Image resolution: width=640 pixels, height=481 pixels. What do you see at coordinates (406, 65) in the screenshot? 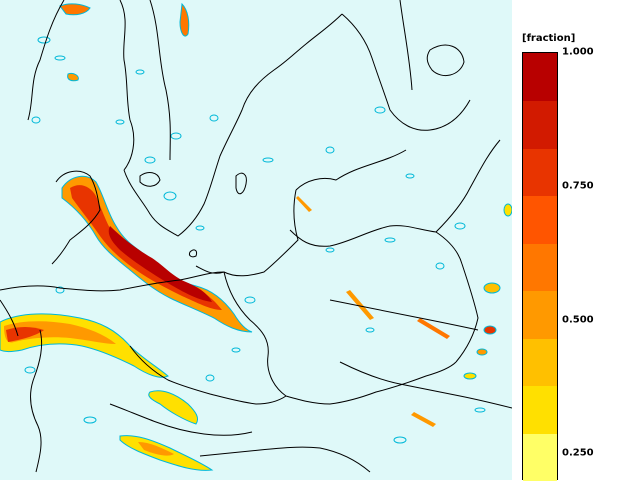
I see `coast-finland` at bounding box center [406, 65].